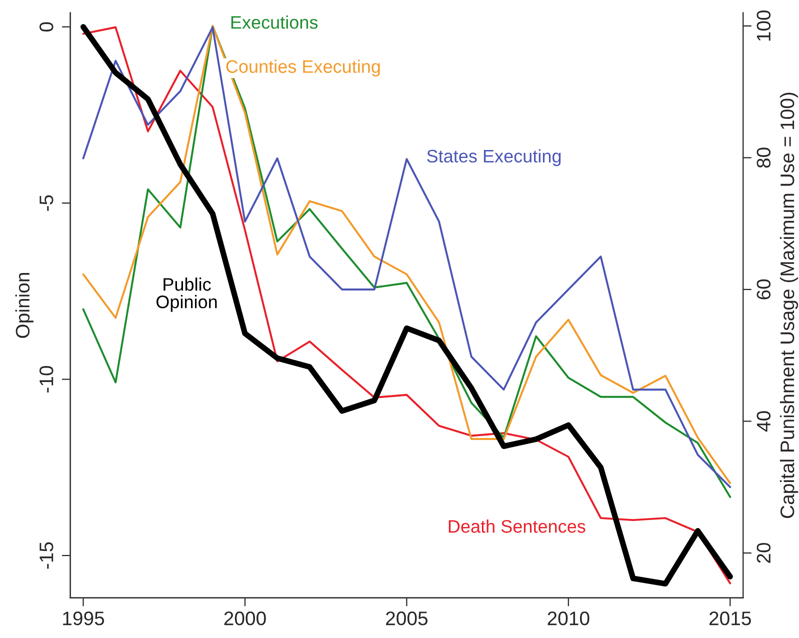  Describe the element at coordinates (47, 27) in the screenshot. I see `y-tick-label: 0` at that location.